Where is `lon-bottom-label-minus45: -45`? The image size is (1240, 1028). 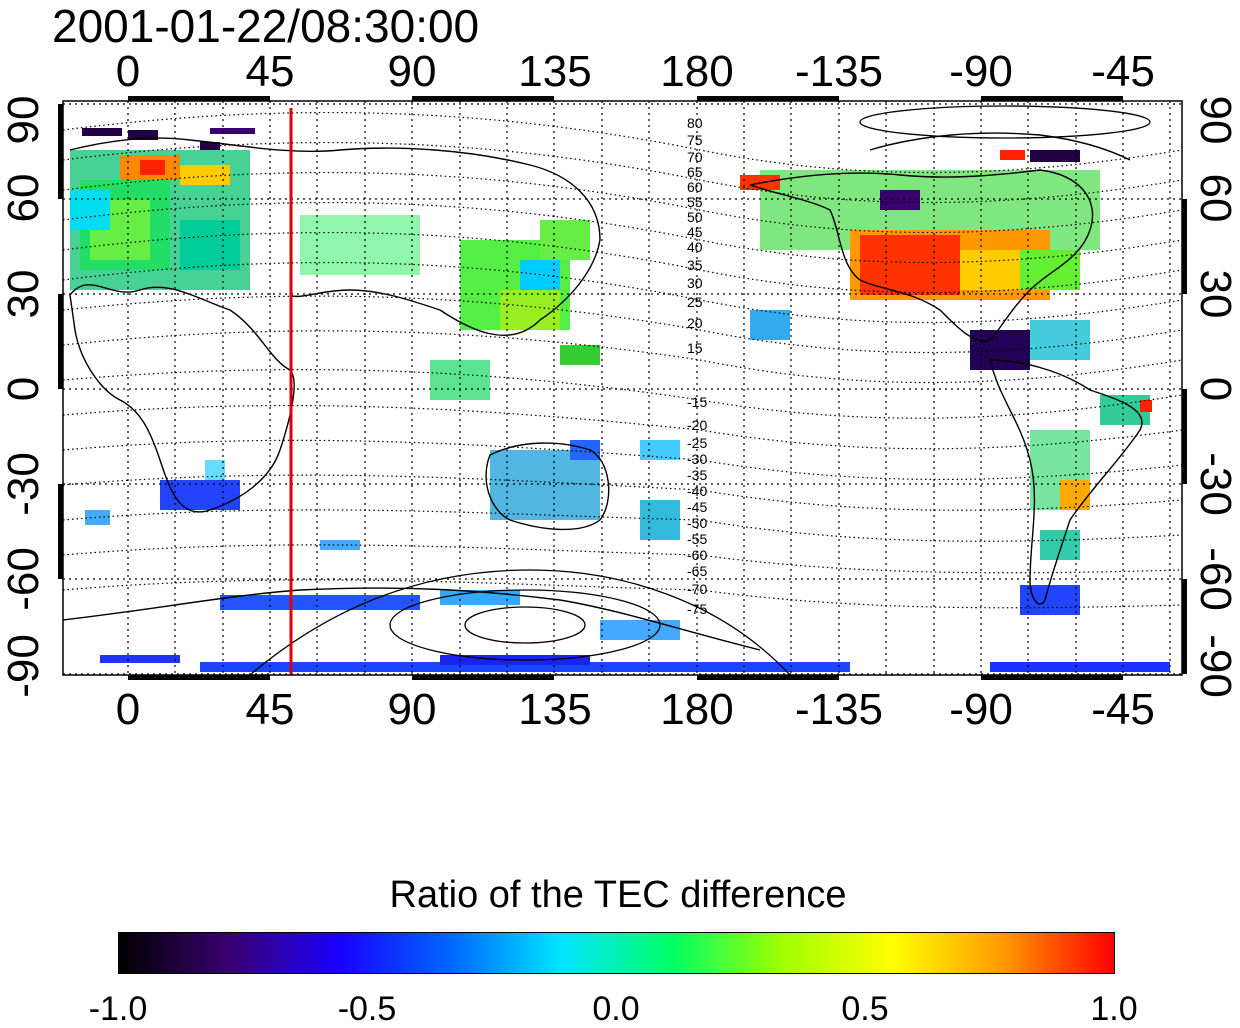 lon-bottom-label-minus45: -45 is located at coordinates (1123, 709).